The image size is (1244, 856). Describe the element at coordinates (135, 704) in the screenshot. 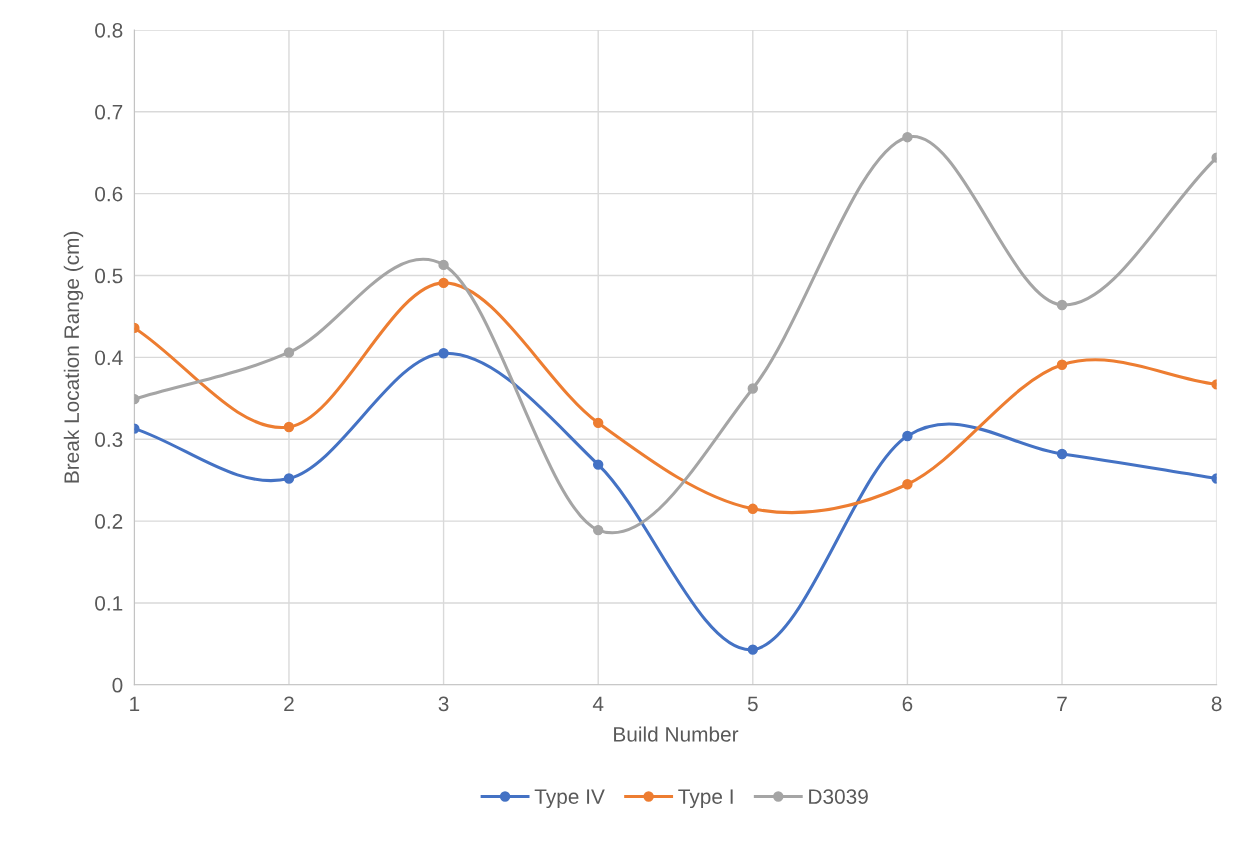

I see `x-tick-label: 1` at that location.